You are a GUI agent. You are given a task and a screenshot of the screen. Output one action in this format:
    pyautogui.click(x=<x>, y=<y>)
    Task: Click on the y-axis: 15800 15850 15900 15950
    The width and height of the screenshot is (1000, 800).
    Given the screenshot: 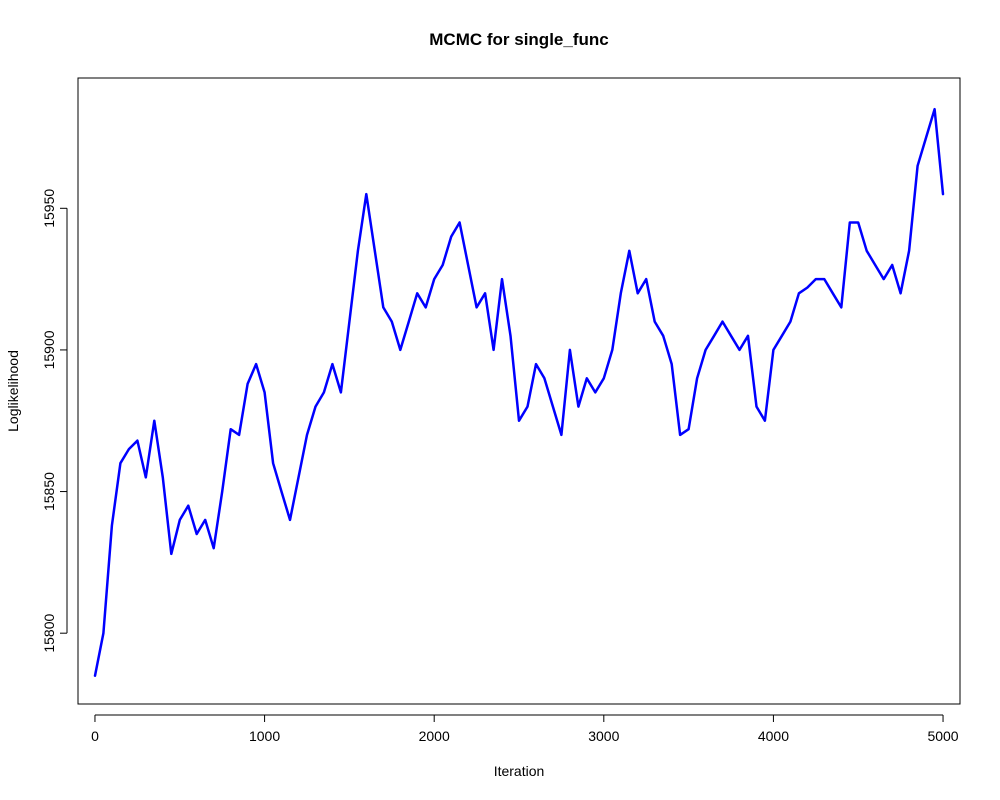 What is the action you would take?
    pyautogui.click(x=54, y=421)
    